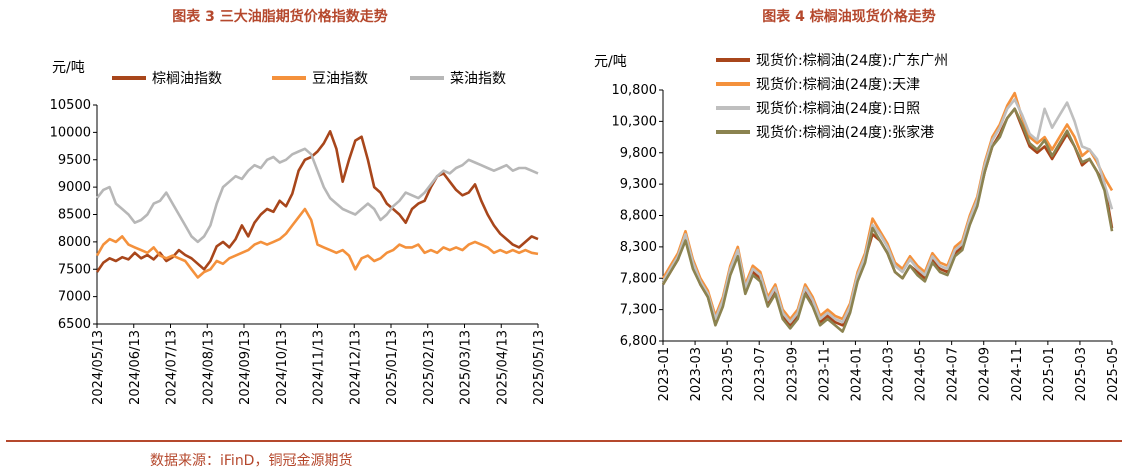 Image resolution: width=1132 pixels, height=474 pixels. Describe the element at coordinates (852, 60) in the screenshot. I see `right-legend-label-0: 现货价:棕榈油(24度):广东广州` at that location.